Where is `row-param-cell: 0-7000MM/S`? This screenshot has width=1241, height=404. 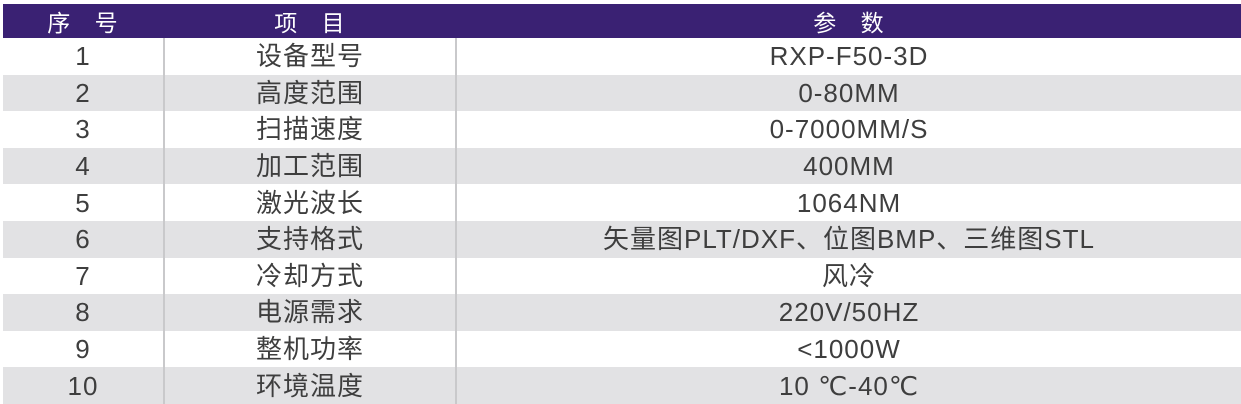 row-param-cell: 0-7000MM/S is located at coordinates (849, 129).